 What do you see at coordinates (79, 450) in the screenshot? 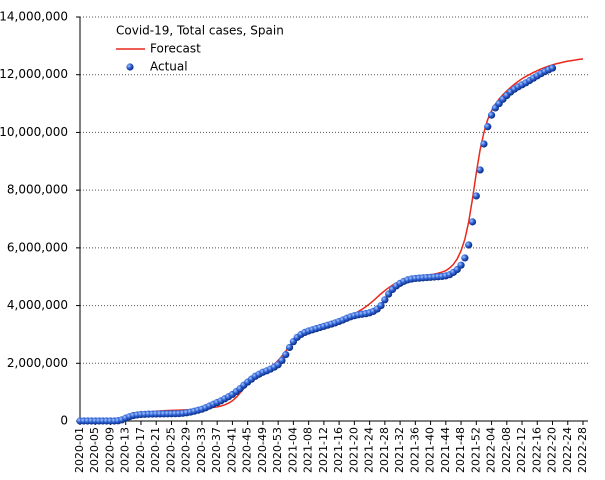
I see `x-tick-label: 2020-01` at bounding box center [79, 450].